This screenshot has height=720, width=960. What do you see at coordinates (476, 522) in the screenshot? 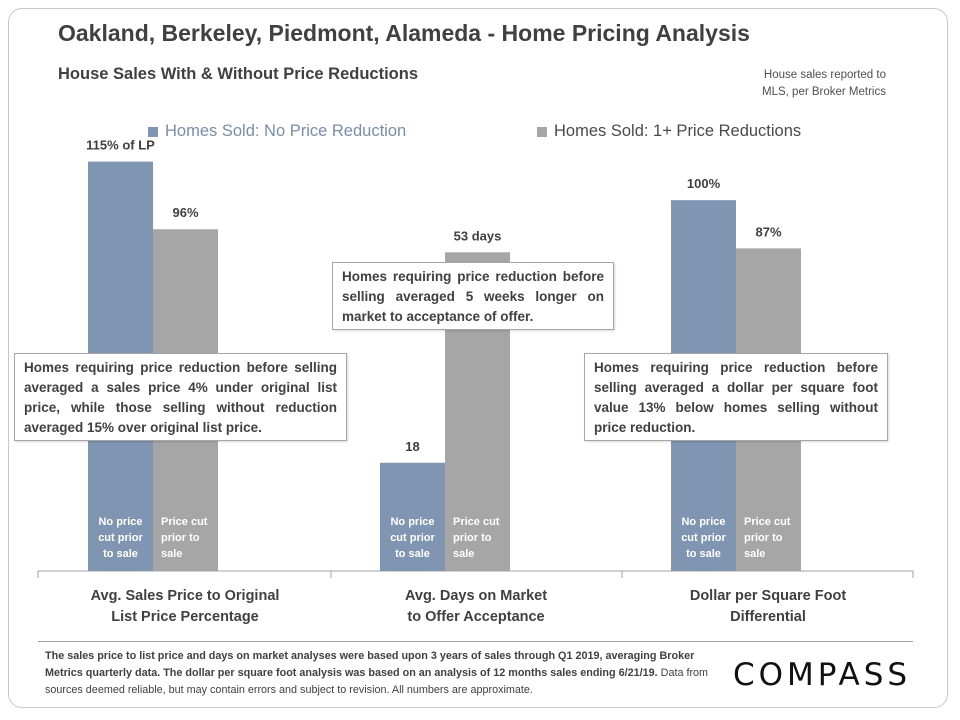
I see `bar-caption-reduction-1-0: Price cut` at bounding box center [476, 522].